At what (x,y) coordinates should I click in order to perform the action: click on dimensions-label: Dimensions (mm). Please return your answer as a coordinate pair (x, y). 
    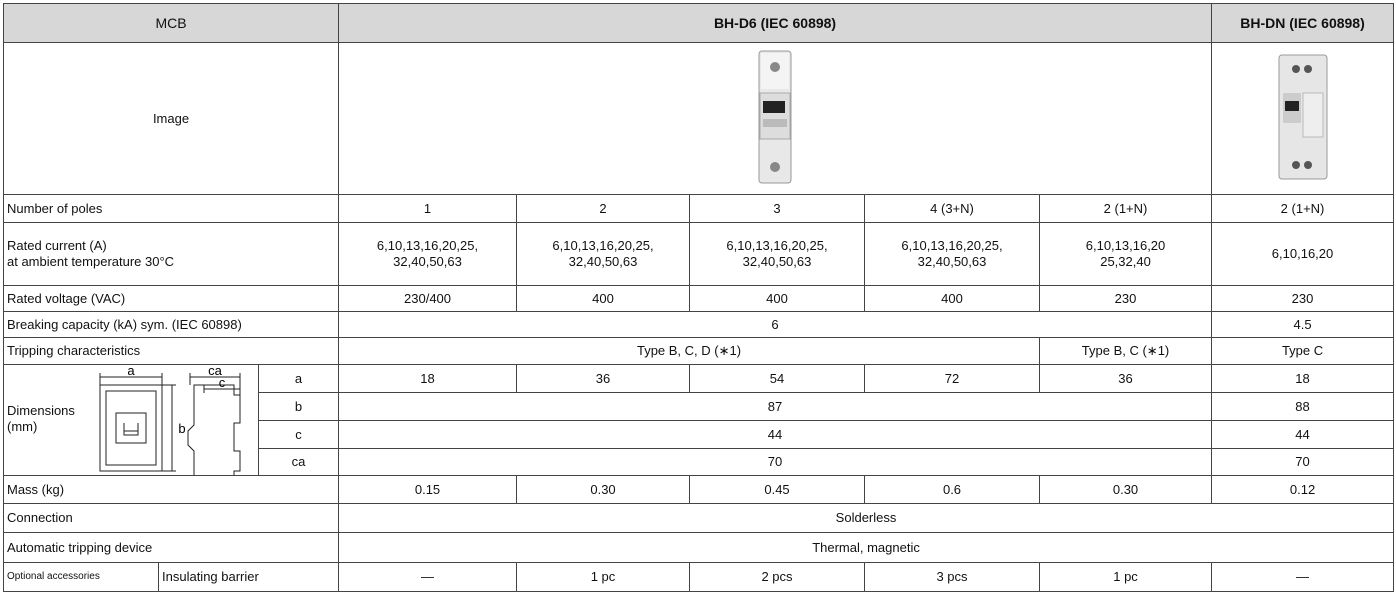
    Looking at the image, I should click on (41, 419).